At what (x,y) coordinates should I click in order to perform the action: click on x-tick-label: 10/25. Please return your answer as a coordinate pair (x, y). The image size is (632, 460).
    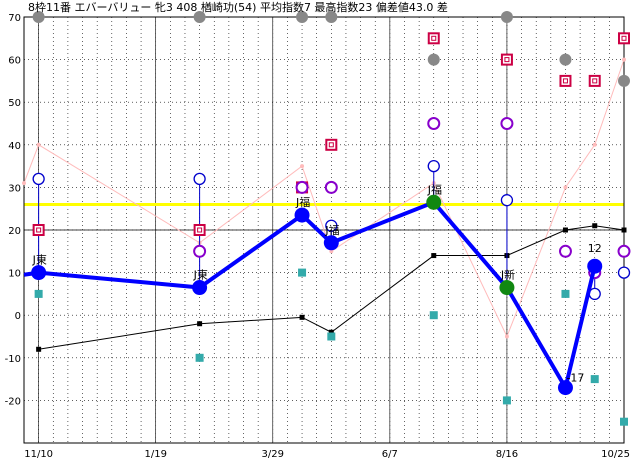
    Looking at the image, I should click on (615, 454).